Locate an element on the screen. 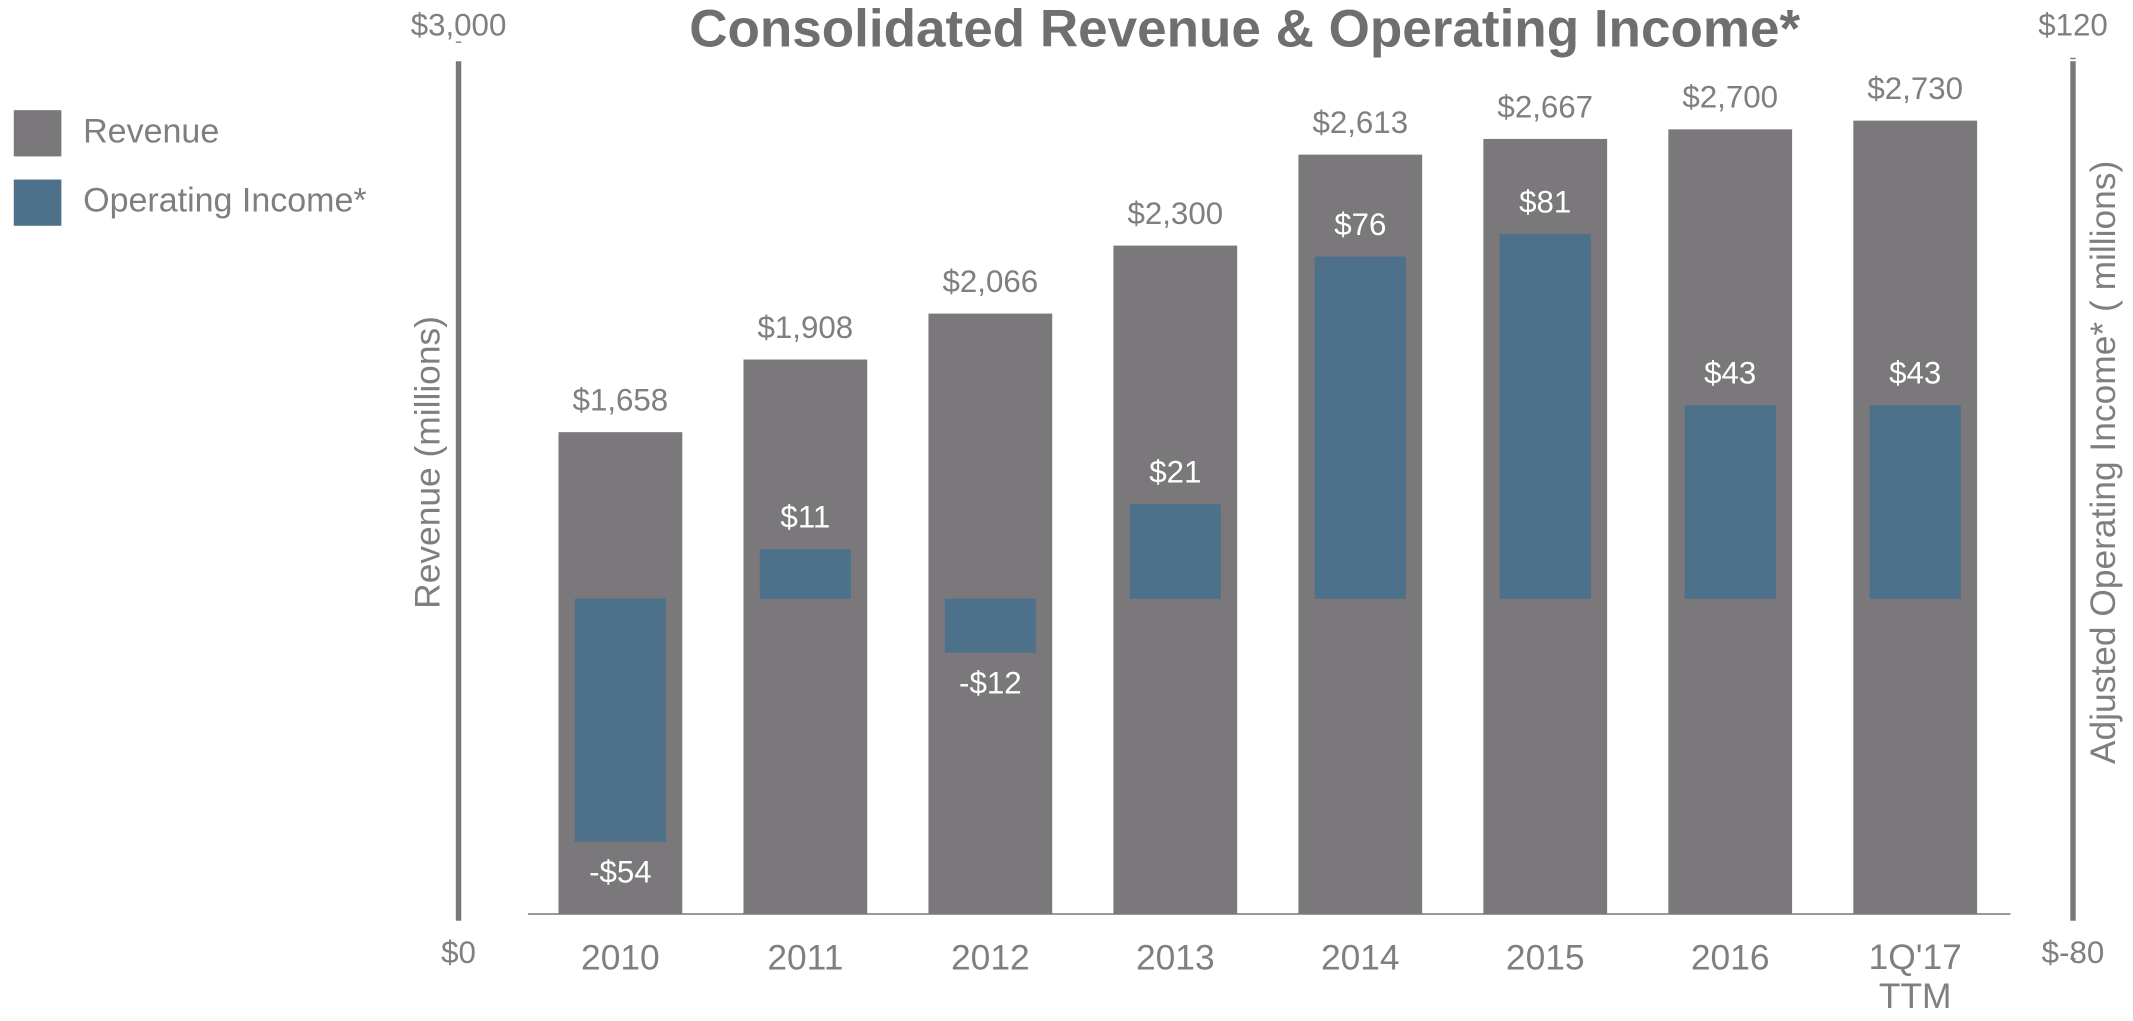 This screenshot has width=2133, height=1021. value-label: $1,908 is located at coordinates (806, 327).